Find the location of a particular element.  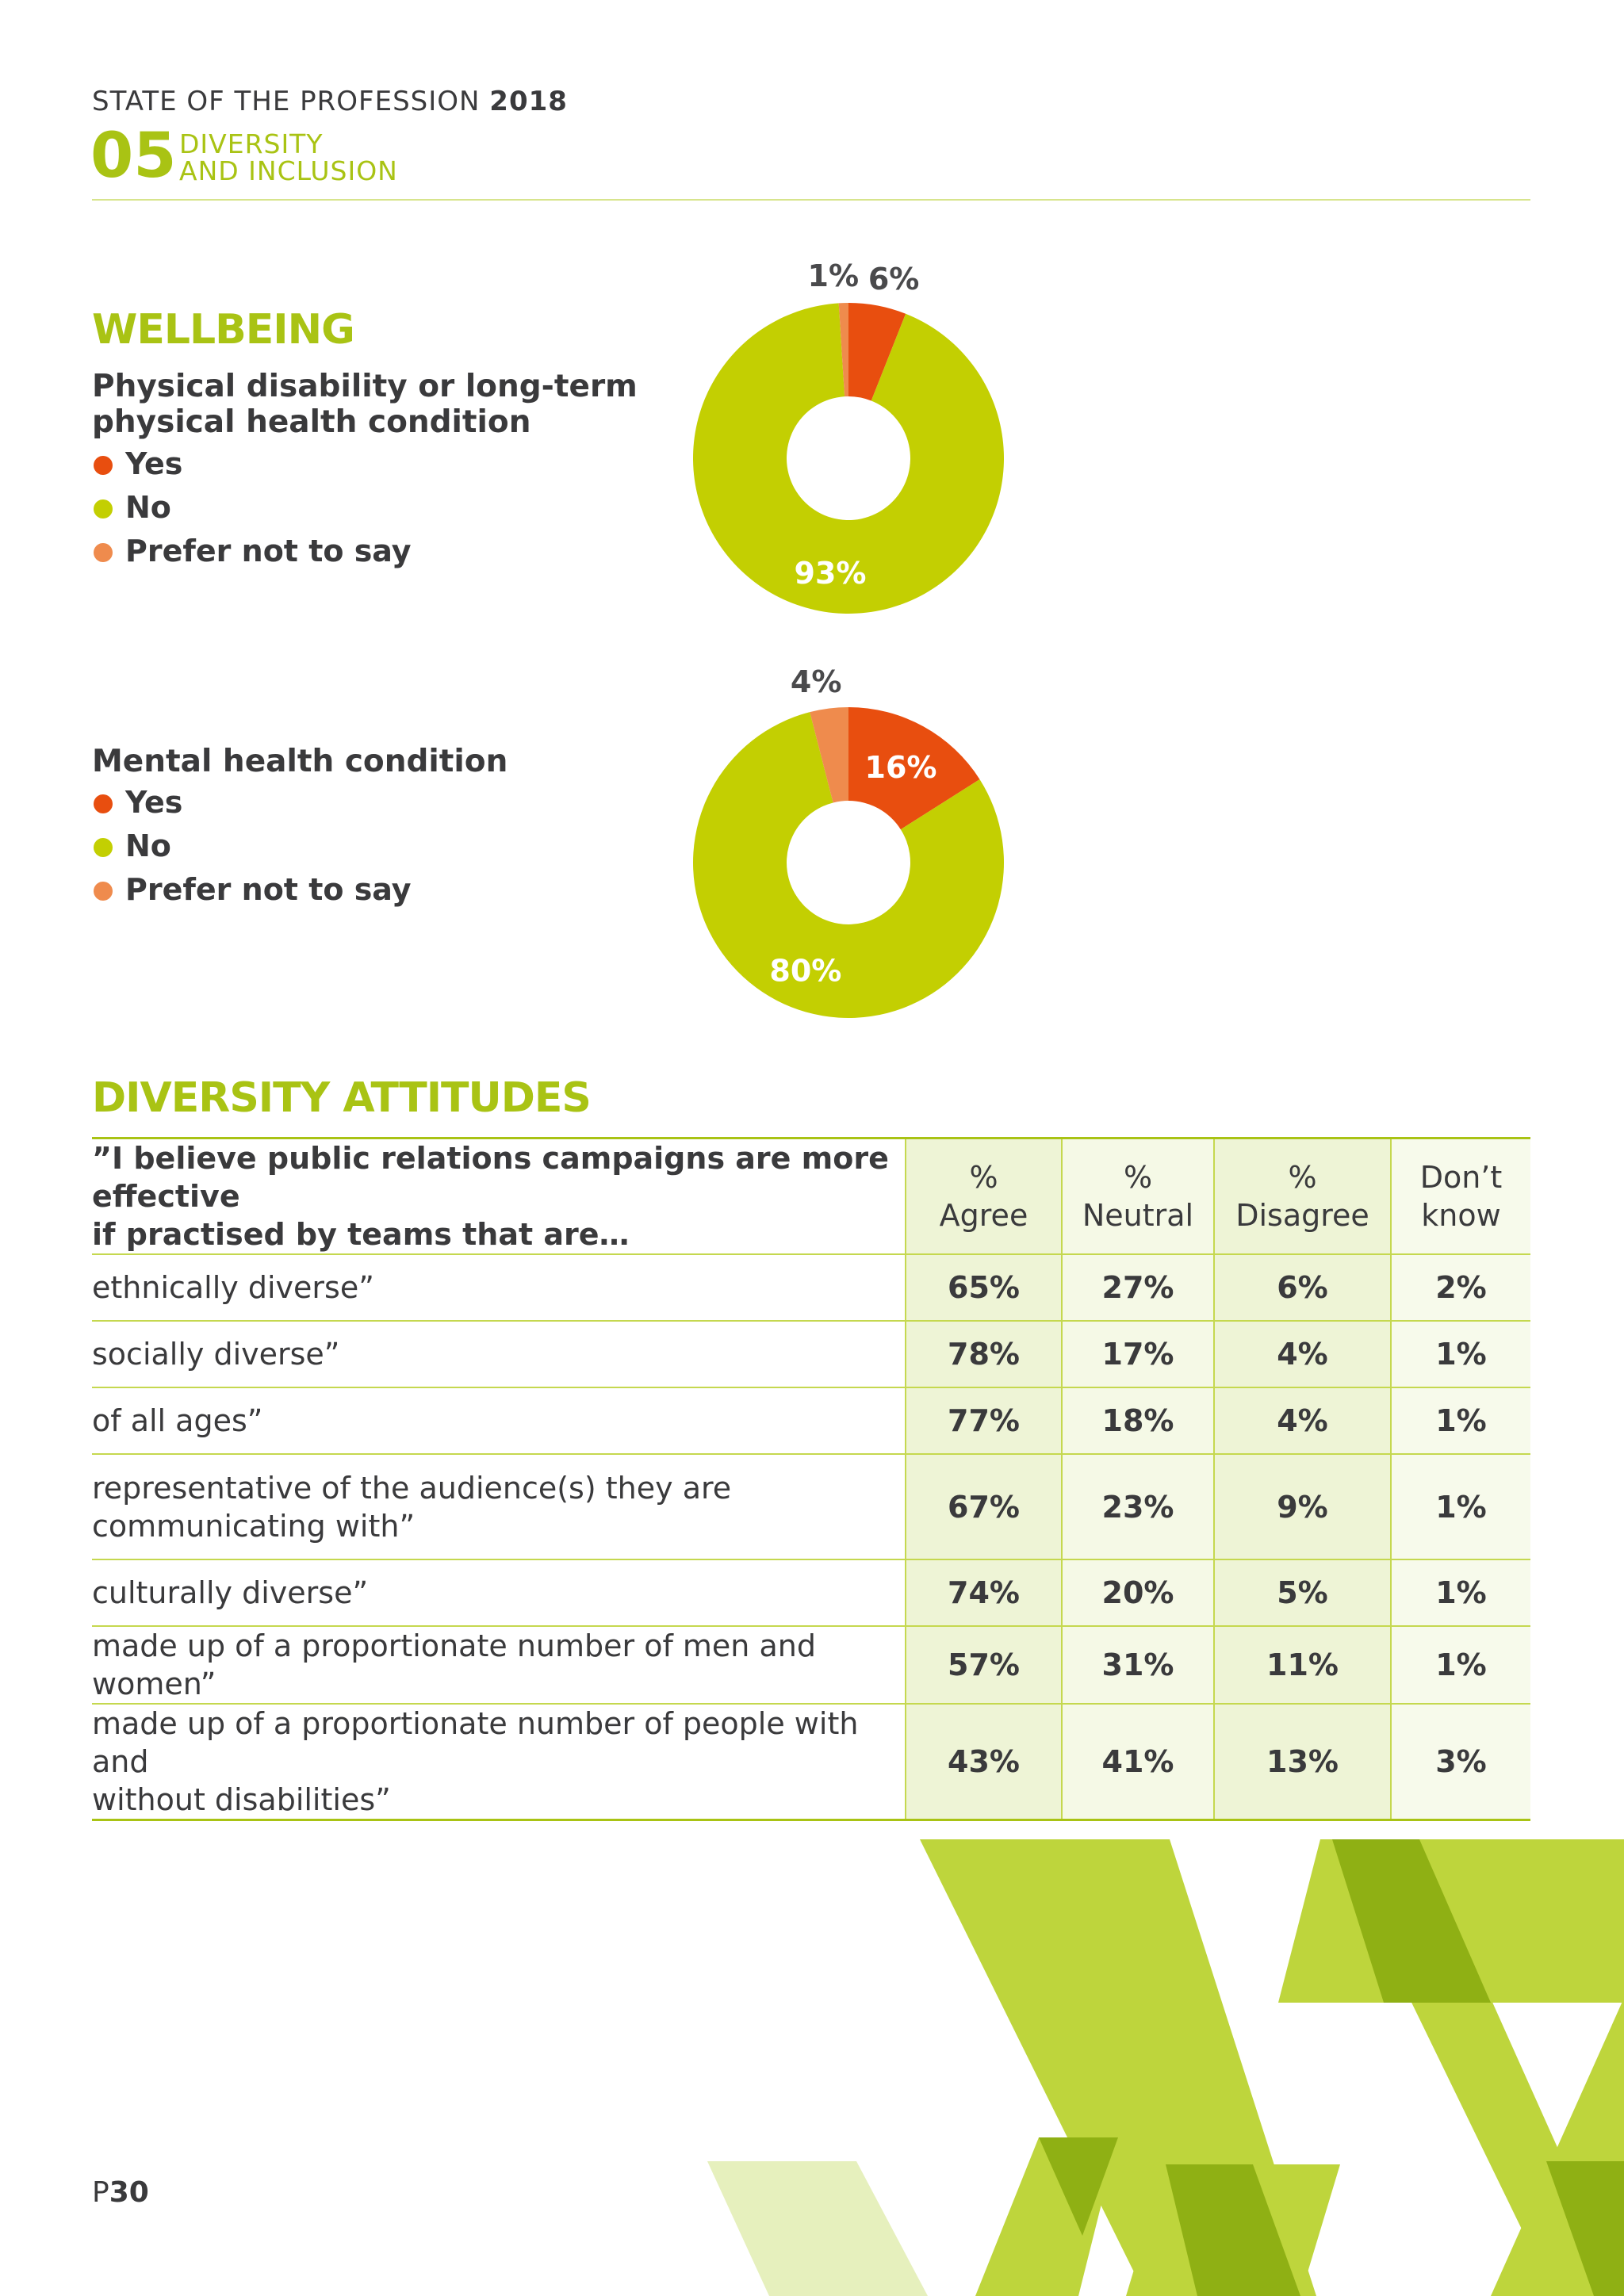

cell-value: 67% is located at coordinates (983, 1507).